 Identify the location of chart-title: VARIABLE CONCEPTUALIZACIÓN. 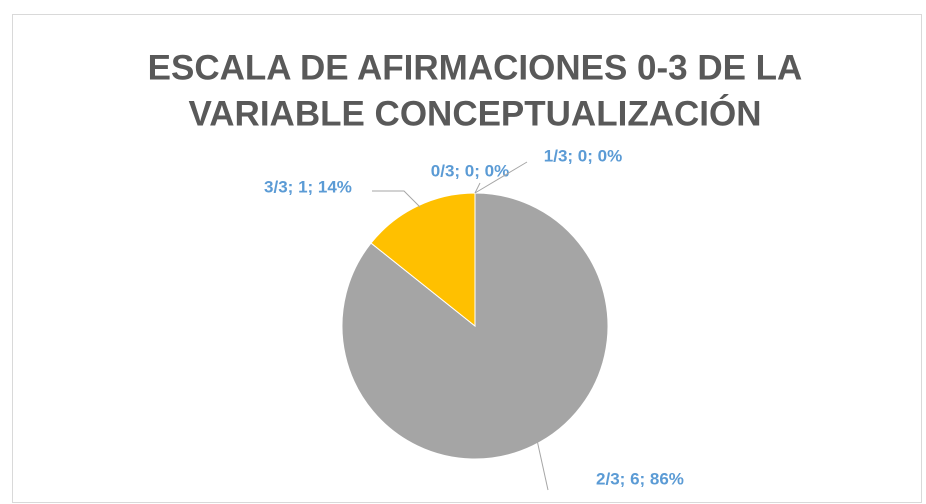
(475, 113).